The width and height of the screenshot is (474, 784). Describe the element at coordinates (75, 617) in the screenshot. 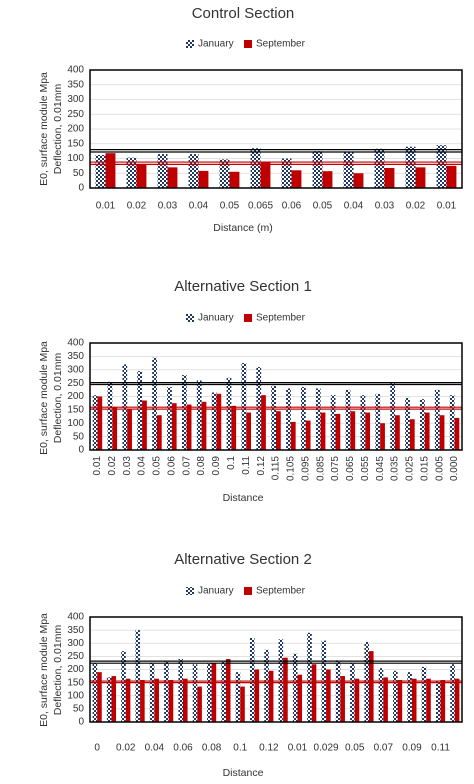

I see `y-tick-label: 400` at that location.